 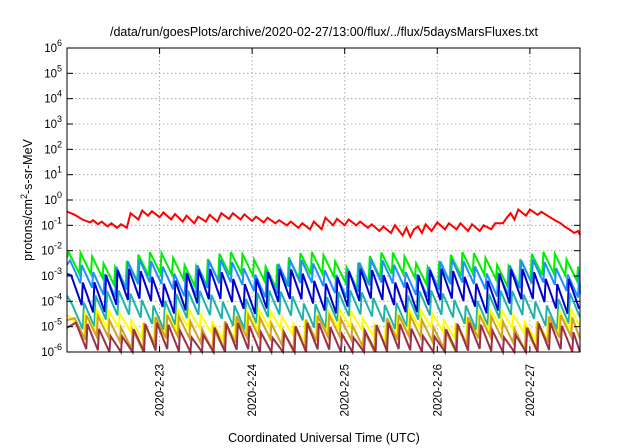 I want to click on x-tick-label: 2020-2-24, so click(x=253, y=389).